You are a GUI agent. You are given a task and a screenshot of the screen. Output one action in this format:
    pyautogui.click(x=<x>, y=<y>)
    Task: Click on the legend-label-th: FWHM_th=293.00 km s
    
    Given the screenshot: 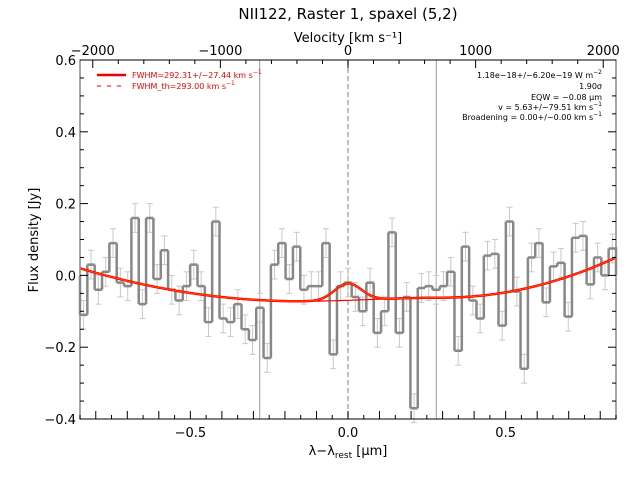 What is the action you would take?
    pyautogui.click(x=179, y=86)
    